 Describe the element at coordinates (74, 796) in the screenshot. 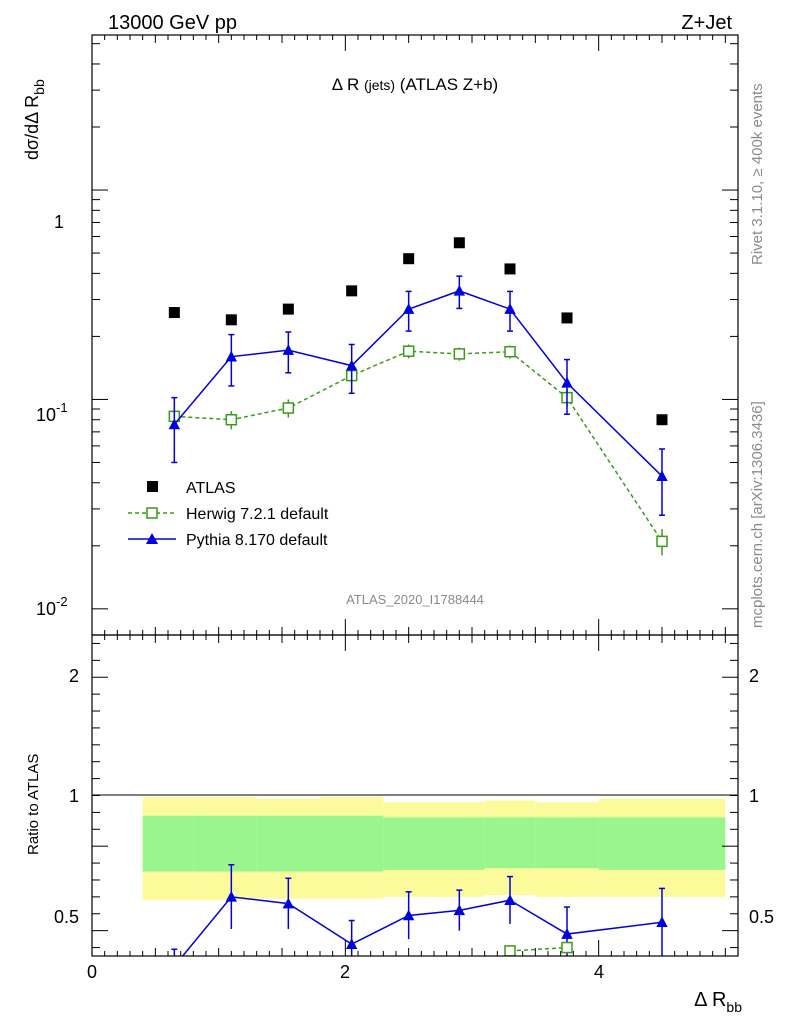

I see `ratio-y-tick-1-left: 1` at that location.